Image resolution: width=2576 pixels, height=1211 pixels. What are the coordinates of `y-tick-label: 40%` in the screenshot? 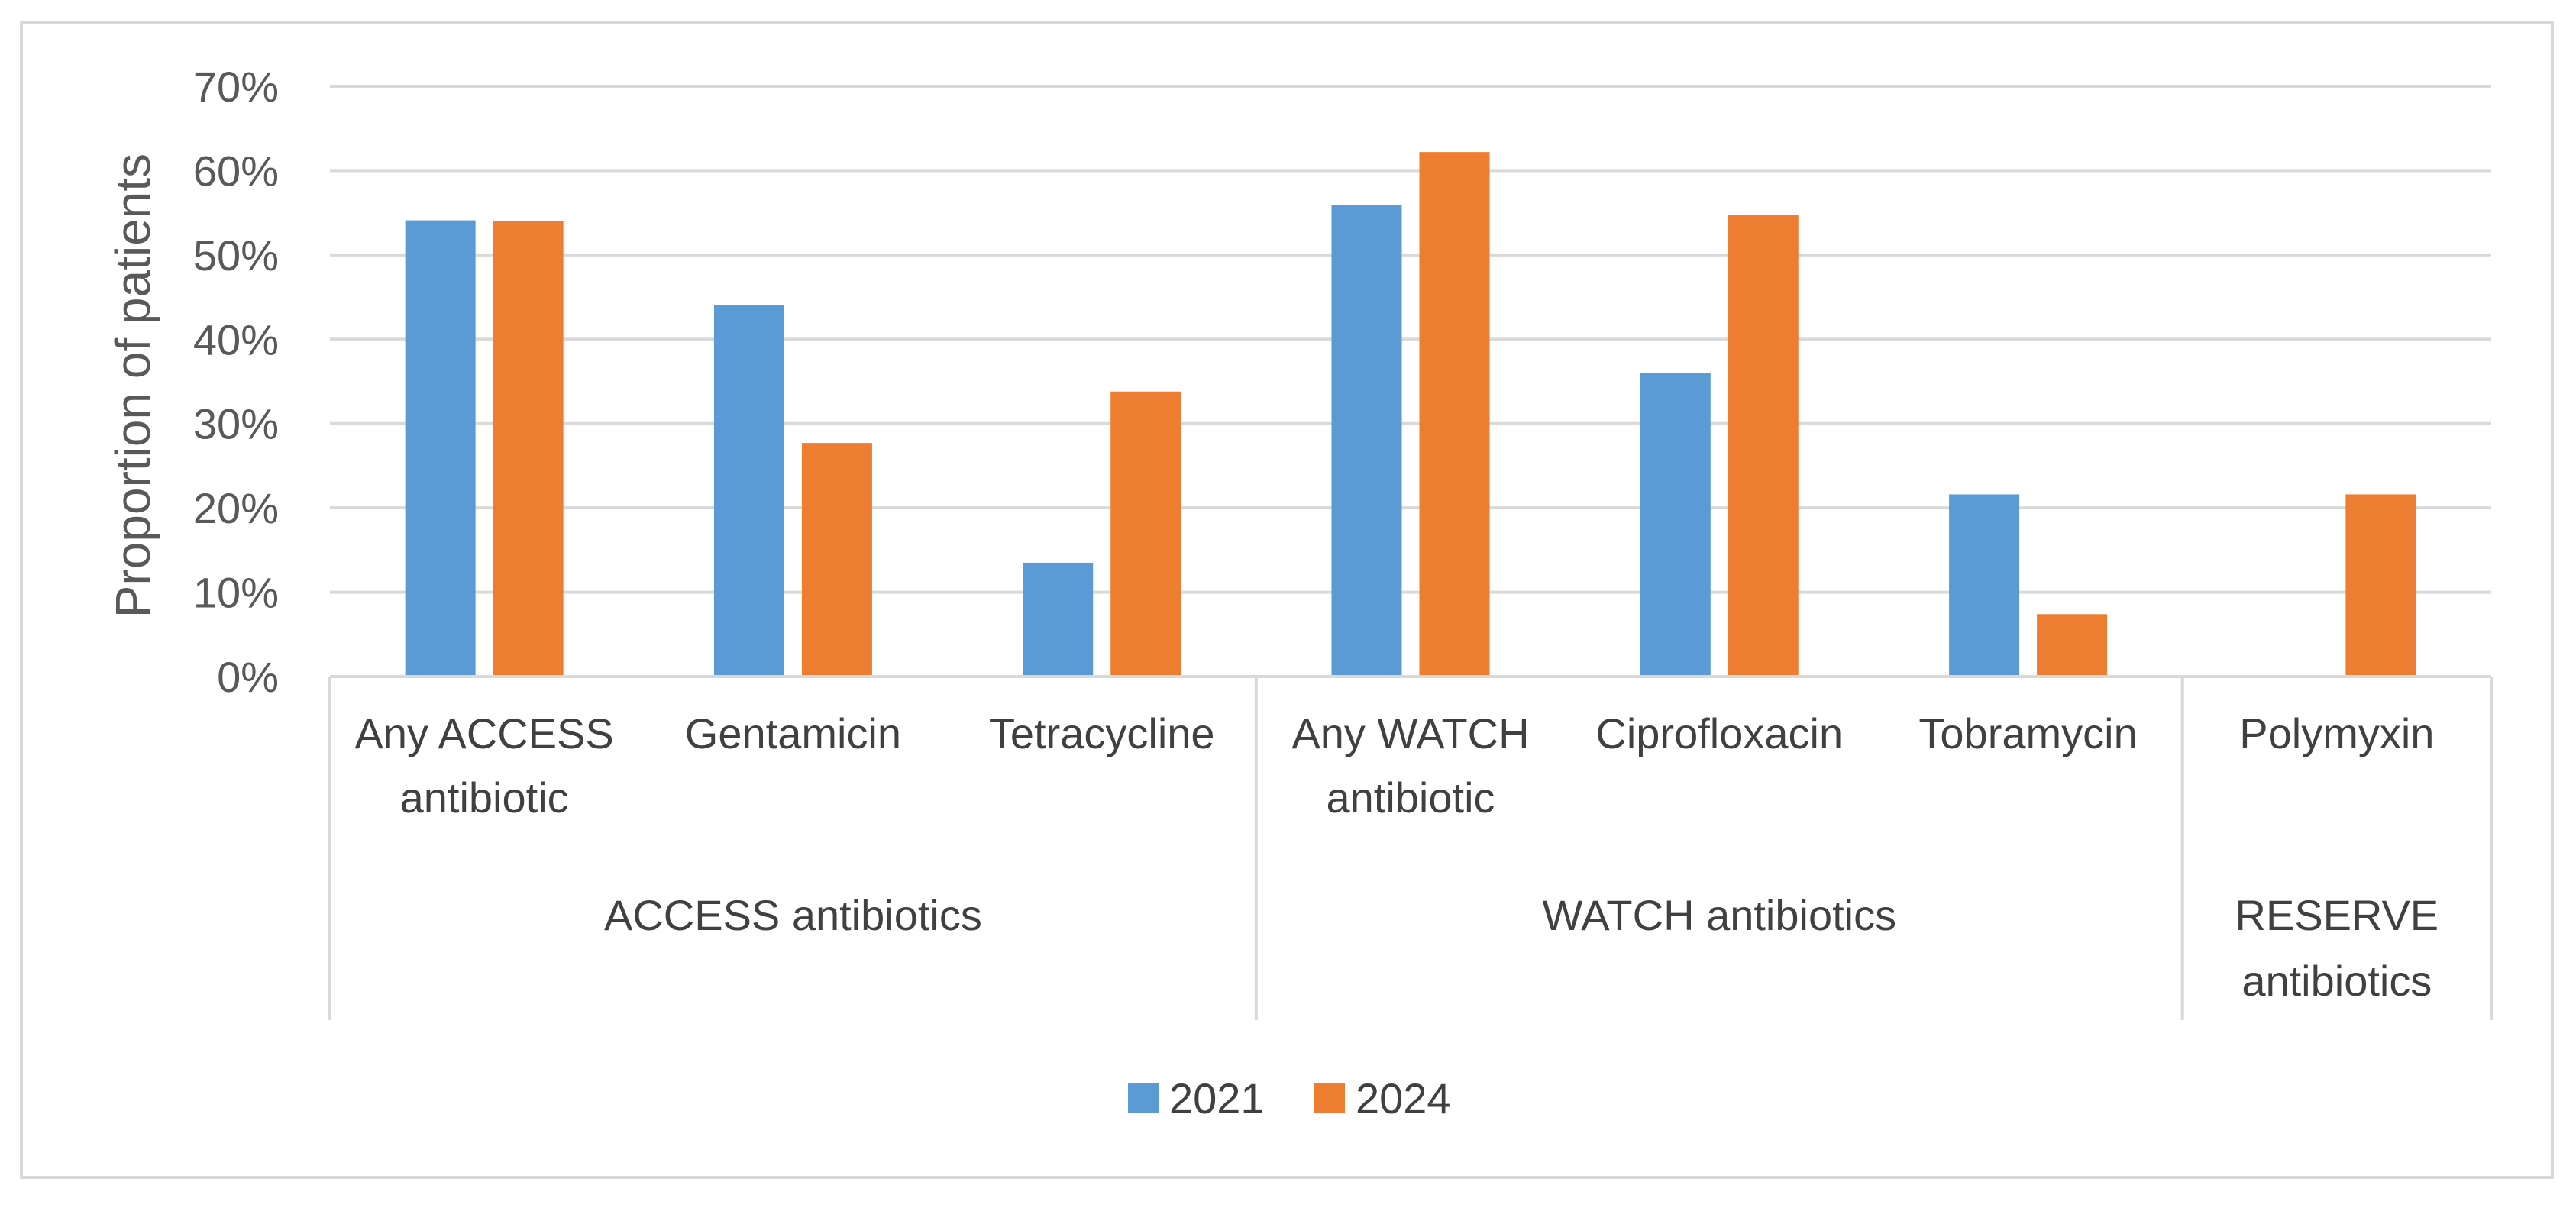 It's located at (236, 339).